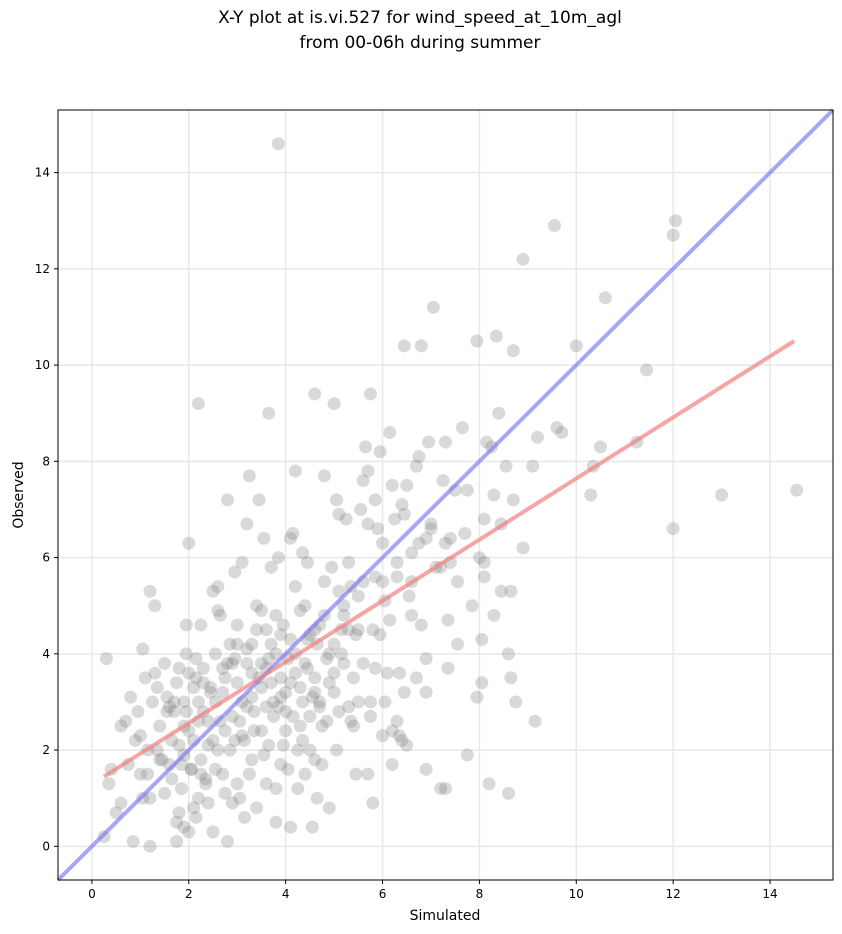 This screenshot has height=934, width=842. Describe the element at coordinates (42, 269) in the screenshot. I see `y-tick-label: 12` at that location.